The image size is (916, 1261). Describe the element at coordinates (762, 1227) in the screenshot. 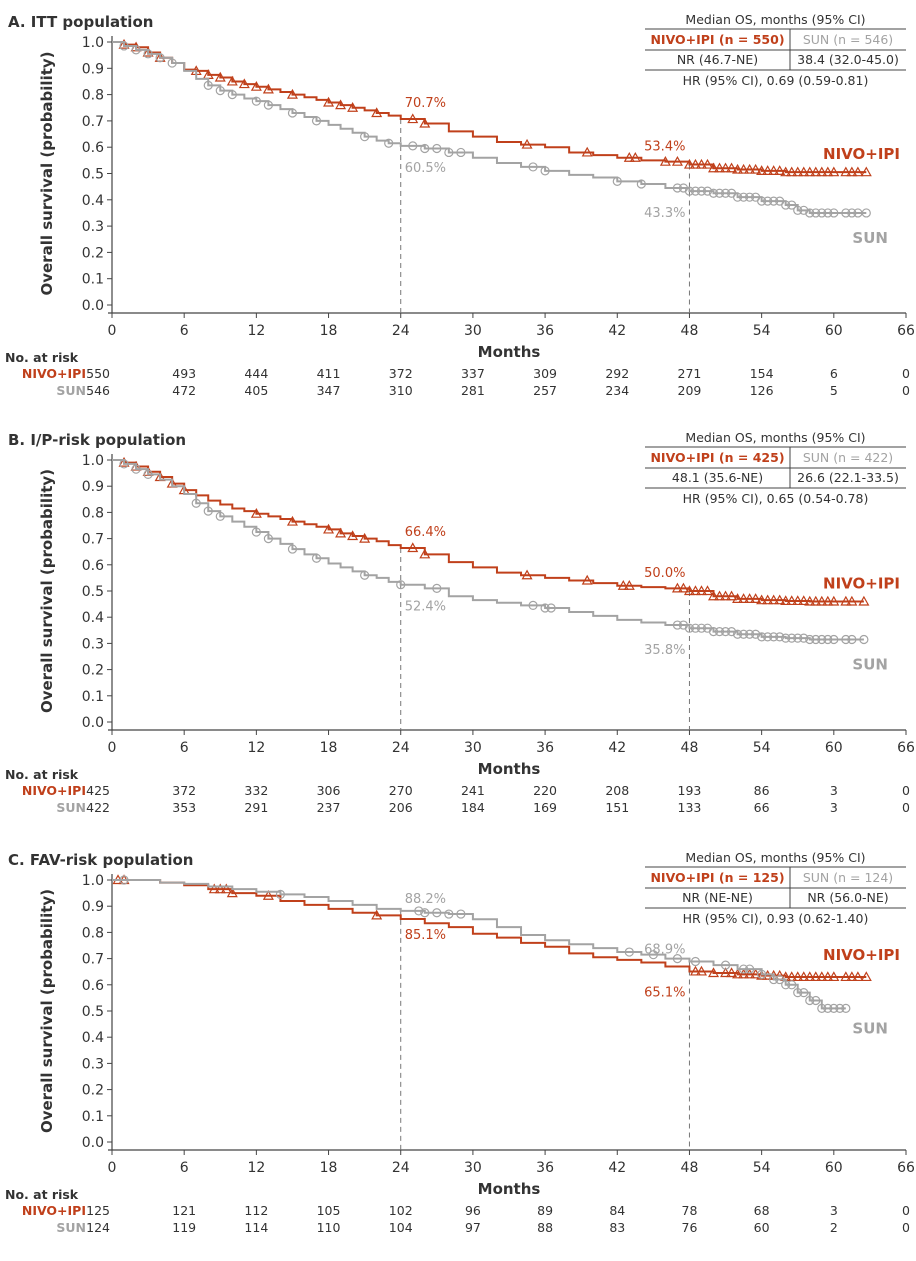

I see `at-risk-count: 60` at that location.